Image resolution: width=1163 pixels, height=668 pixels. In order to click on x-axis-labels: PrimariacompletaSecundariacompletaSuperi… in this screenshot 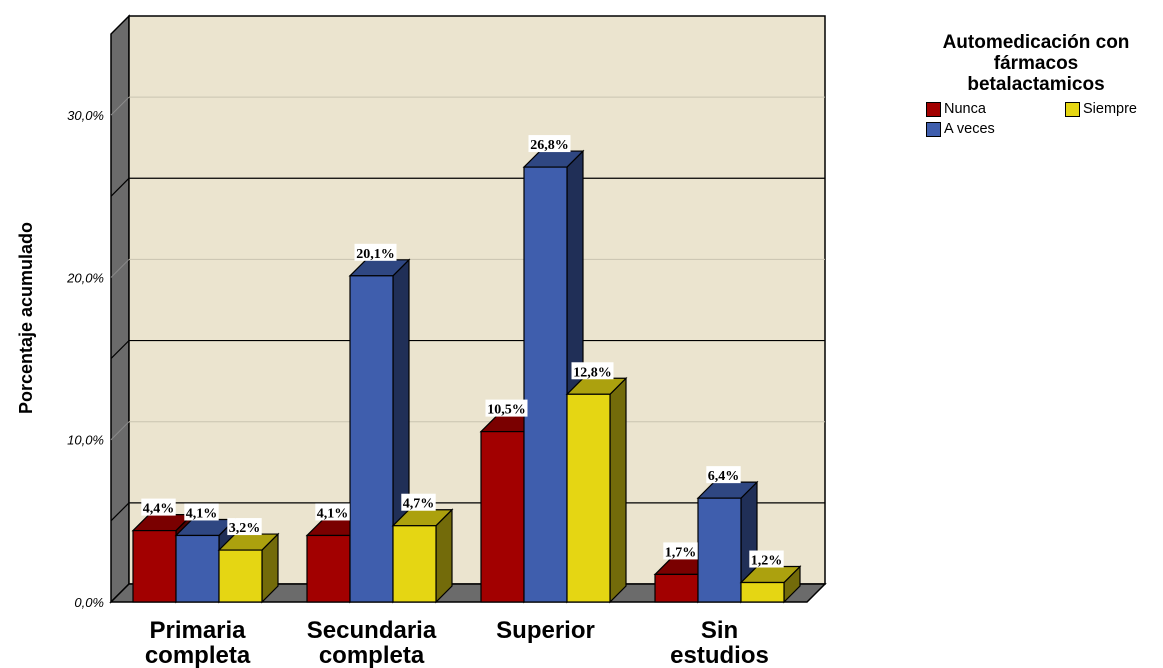, I will do `click(457, 642)`.